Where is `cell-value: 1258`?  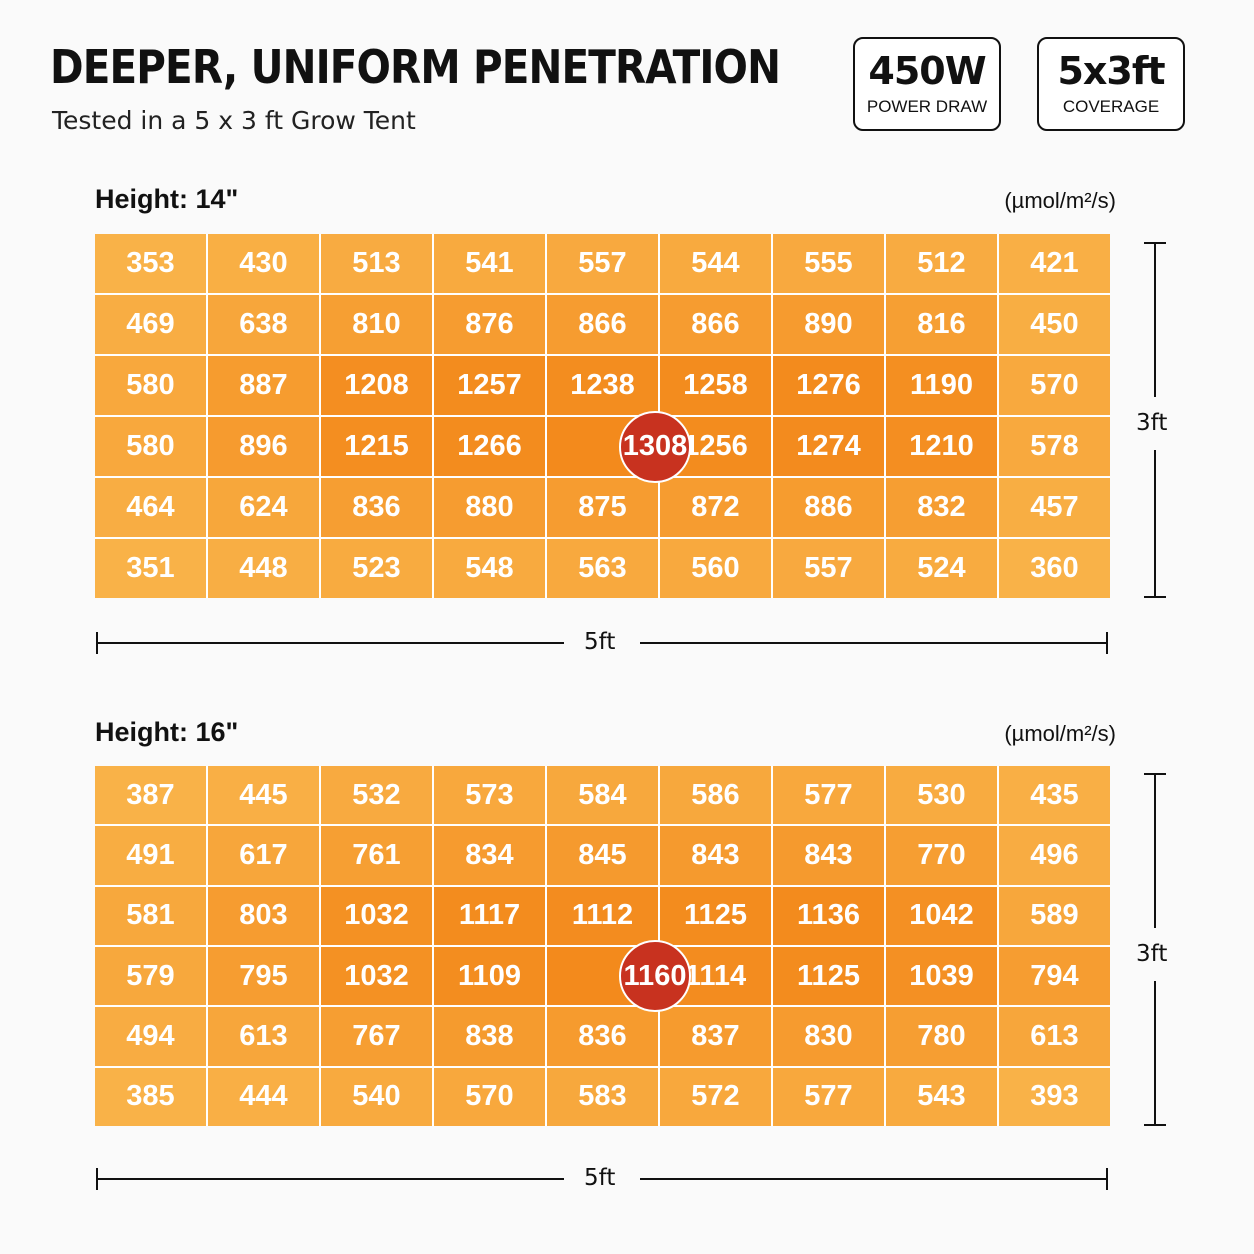
cell-value: 1258 is located at coordinates (715, 385).